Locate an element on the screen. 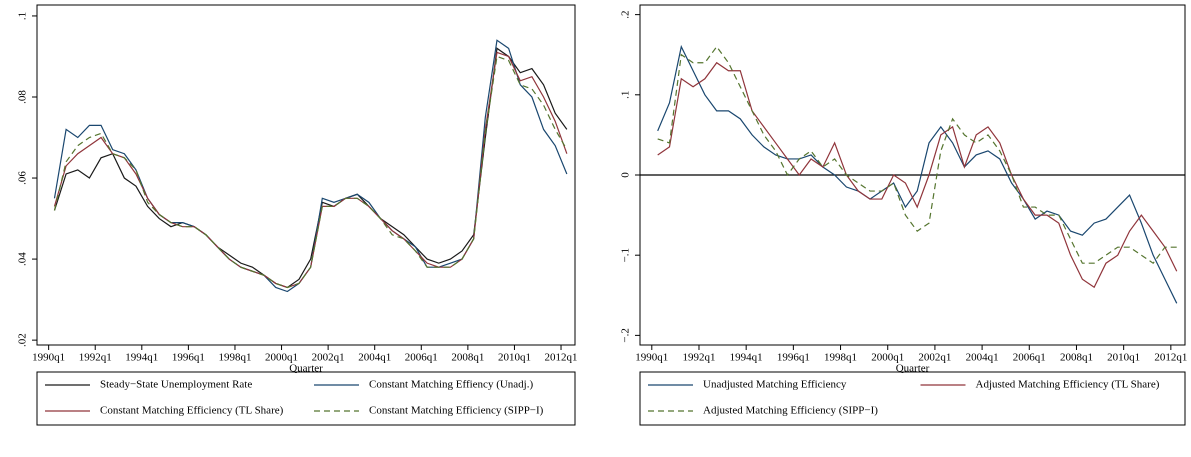  y-tick-label: .08 is located at coordinates (23, 97).